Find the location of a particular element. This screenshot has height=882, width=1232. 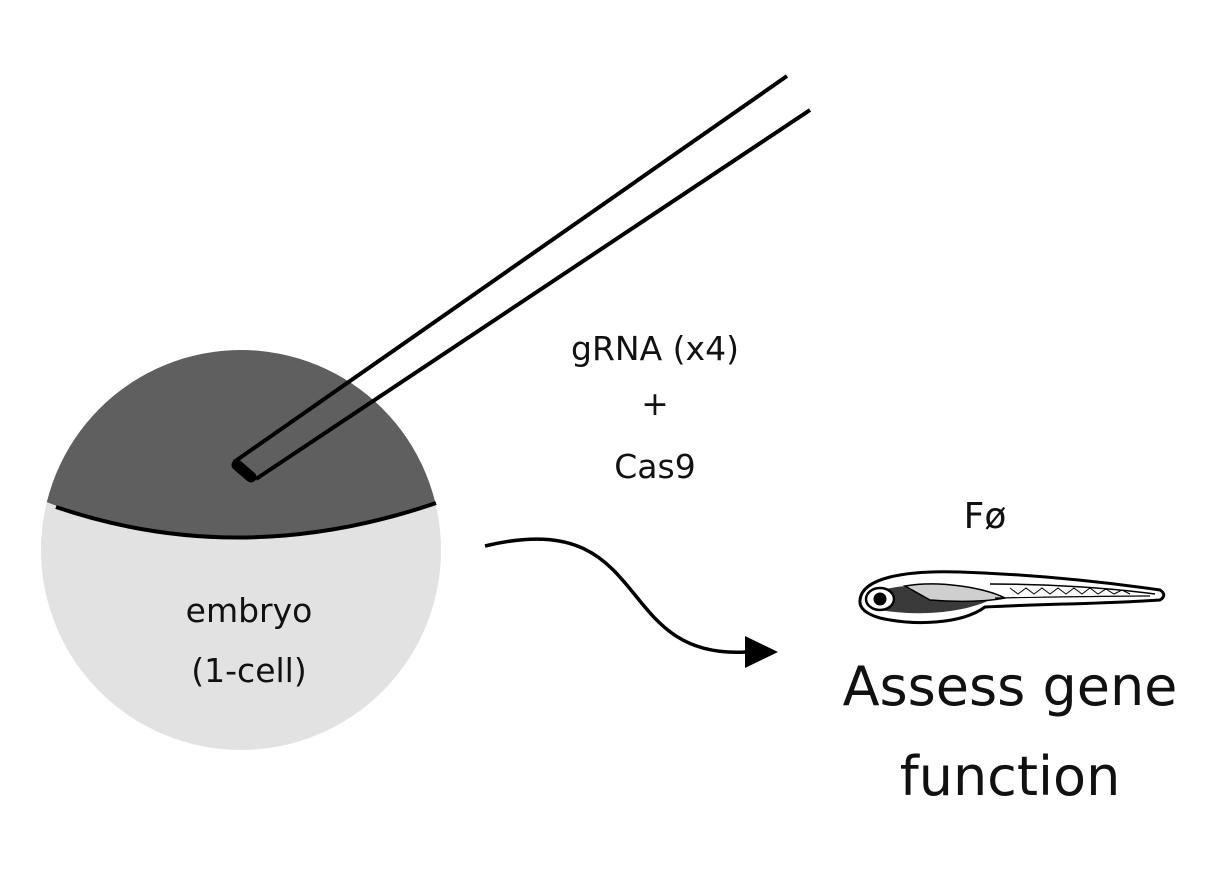

outcome-label-line2: function is located at coordinates (1010, 776).